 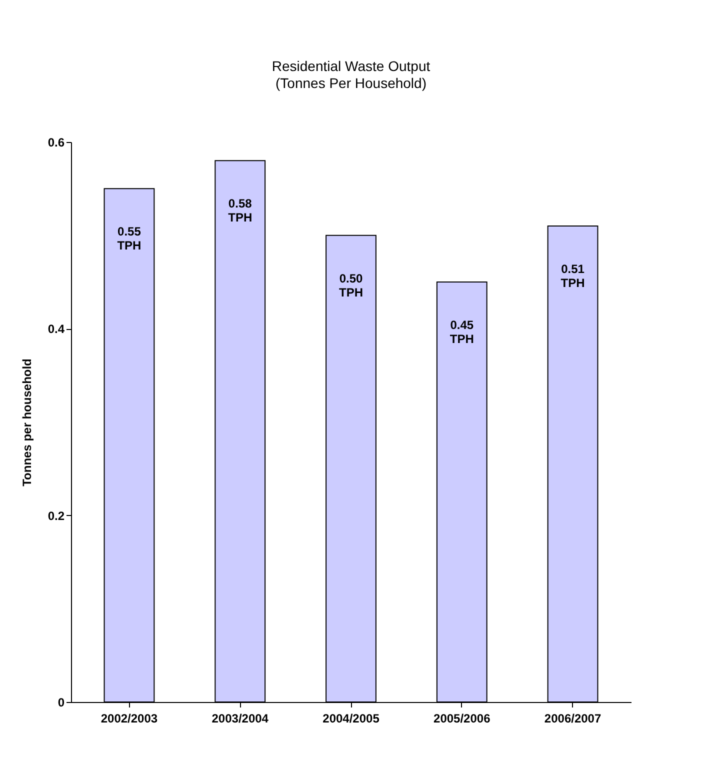 I want to click on chart-title: Residential Waste Output, so click(x=351, y=66).